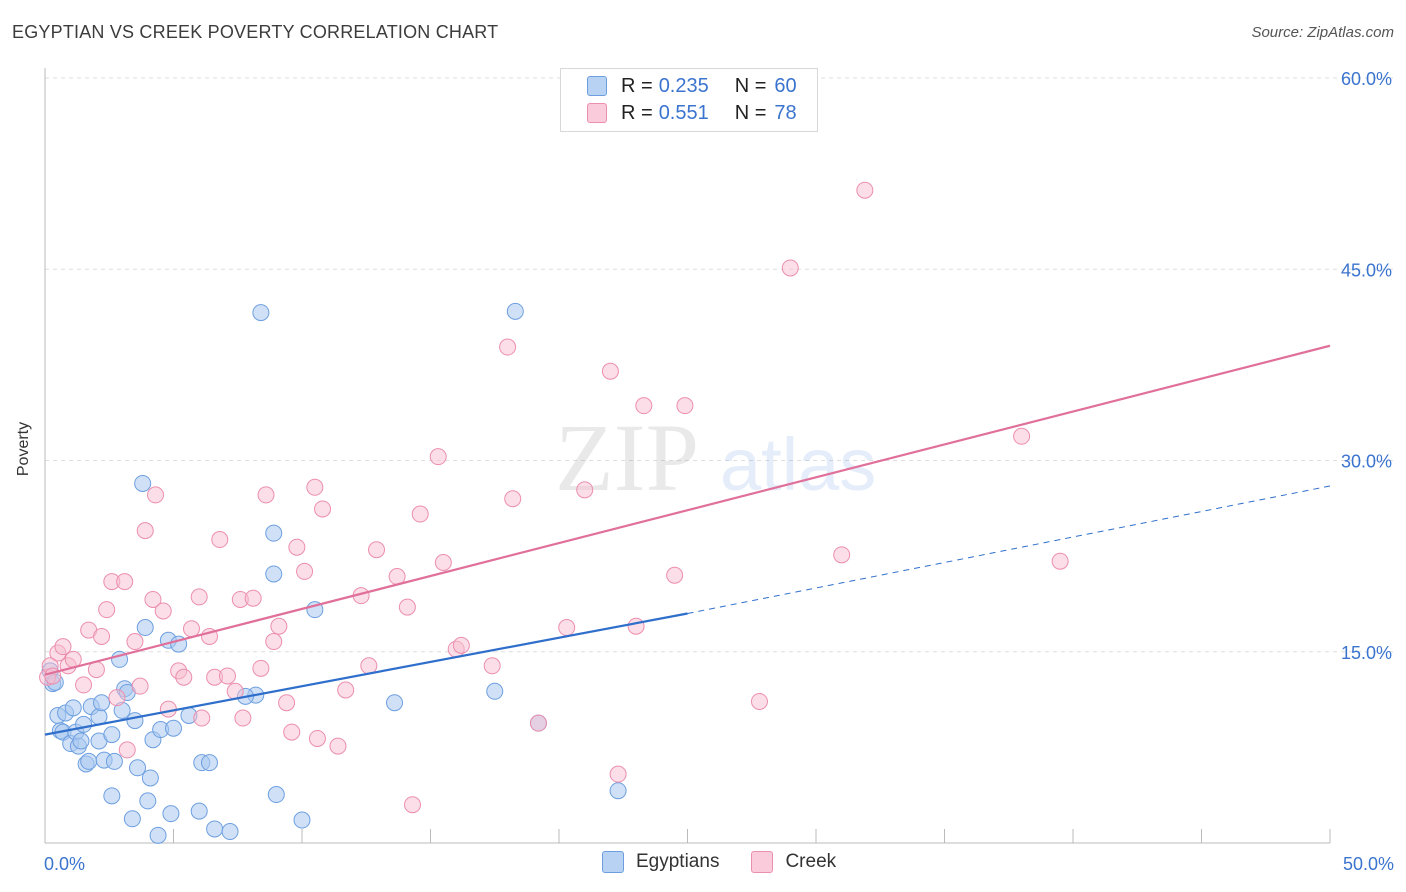 Image resolution: width=1406 pixels, height=892 pixels. Describe the element at coordinates (715, 457) in the screenshot. I see `watermark: ZIP atlas` at that location.